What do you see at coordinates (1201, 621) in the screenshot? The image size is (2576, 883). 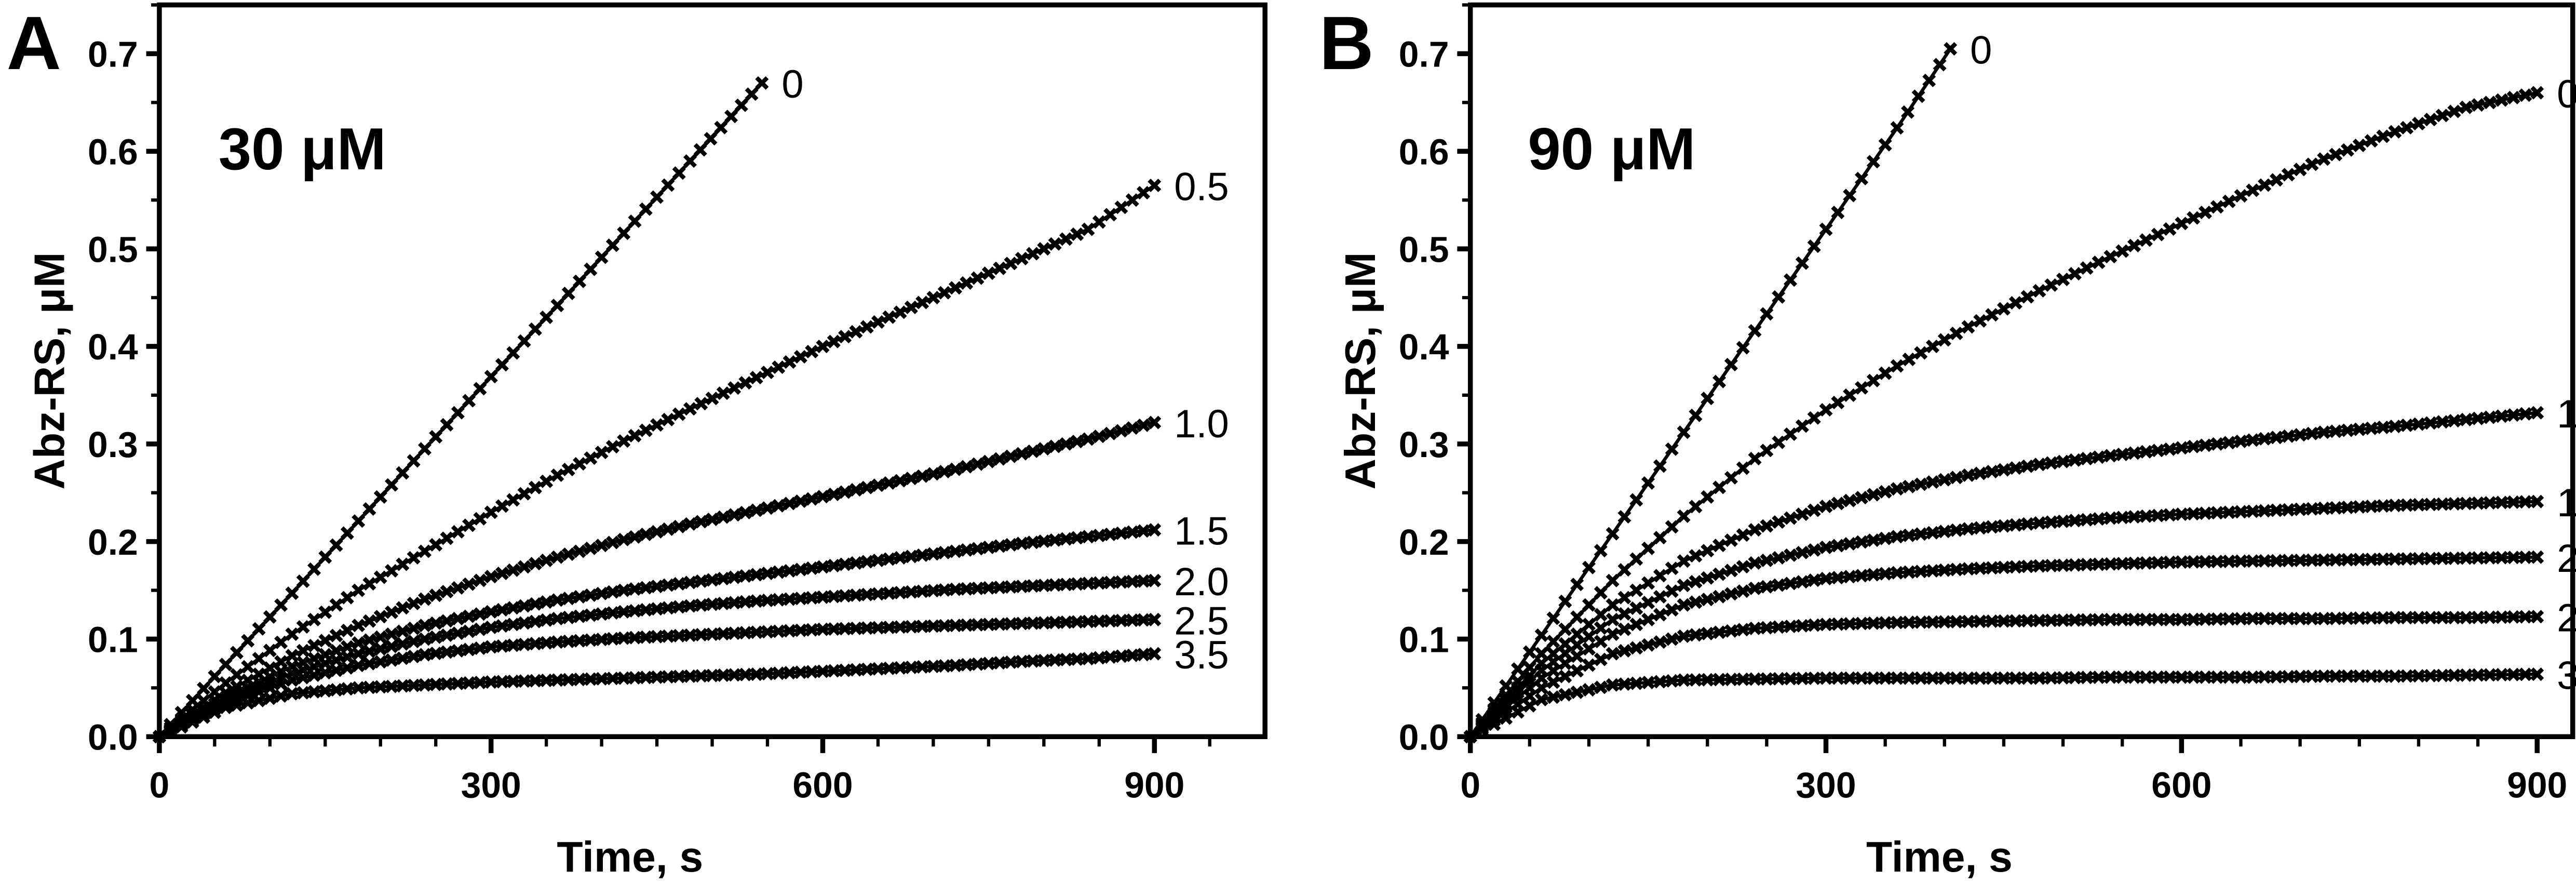 I see `series-label: 2.5` at bounding box center [1201, 621].